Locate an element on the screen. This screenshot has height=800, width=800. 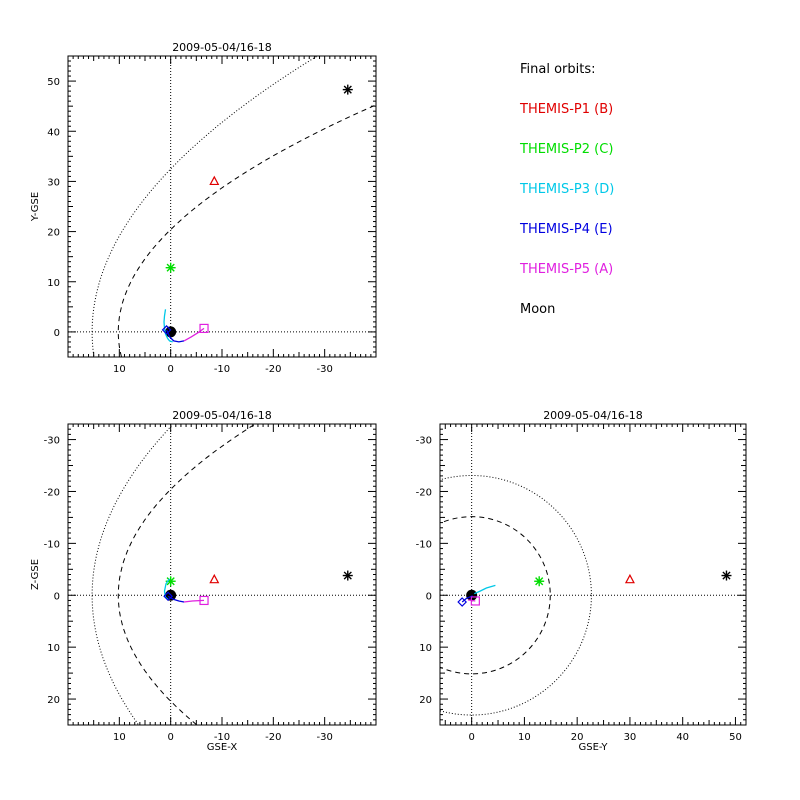
earth-marker is located at coordinates (171, 332).